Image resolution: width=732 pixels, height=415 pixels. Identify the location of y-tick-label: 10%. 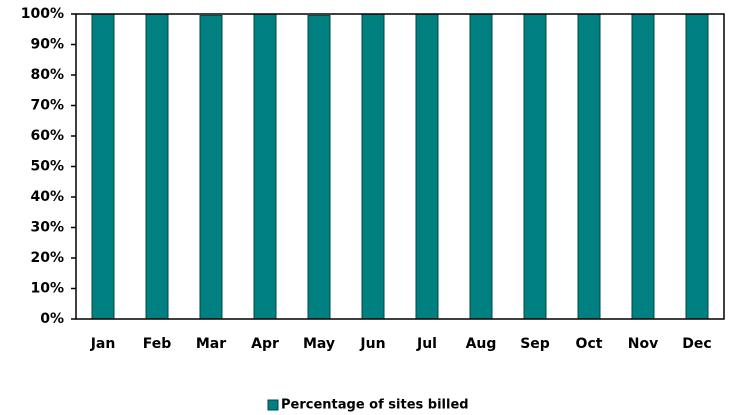
(47, 289).